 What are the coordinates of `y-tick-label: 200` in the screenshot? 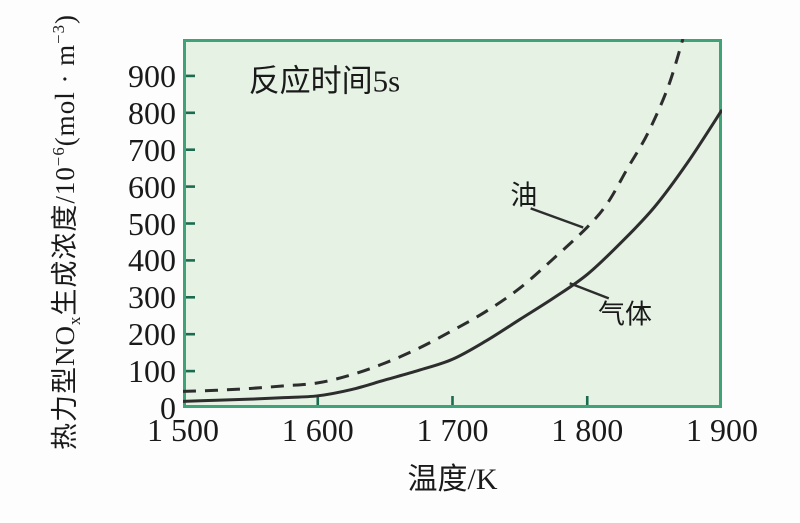 It's located at (152, 334).